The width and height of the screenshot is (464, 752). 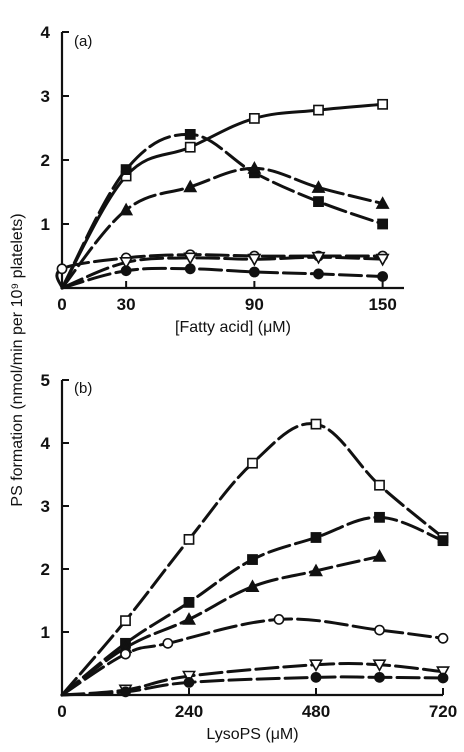 What do you see at coordinates (83, 41) in the screenshot?
I see `panel-label: (a)` at bounding box center [83, 41].